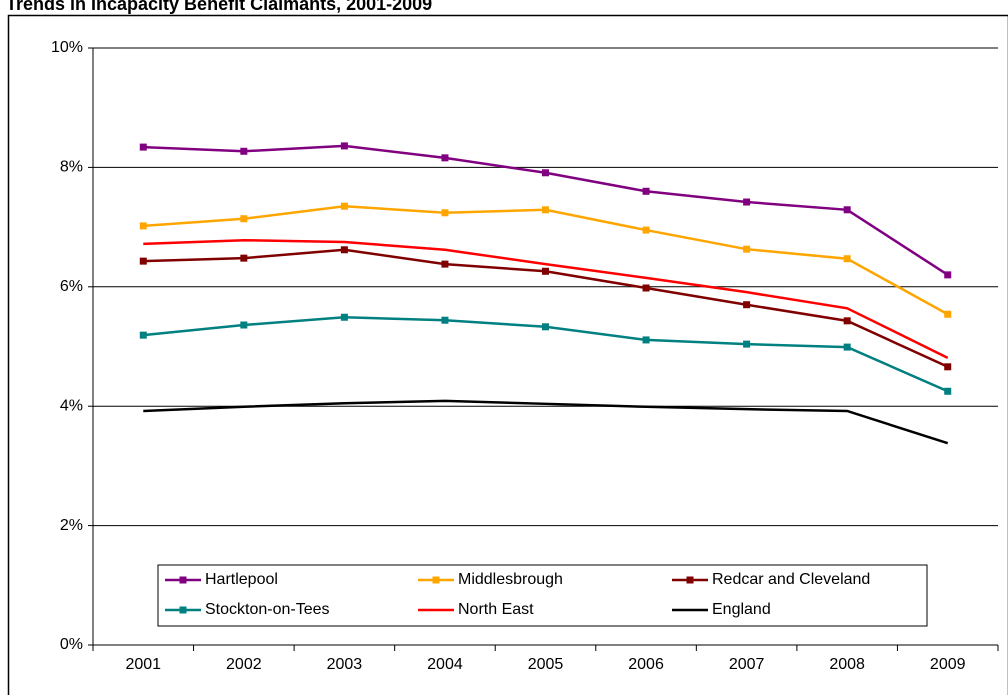 Image resolution: width=1008 pixels, height=695 pixels. What do you see at coordinates (741, 609) in the screenshot?
I see `legend-label: England` at bounding box center [741, 609].